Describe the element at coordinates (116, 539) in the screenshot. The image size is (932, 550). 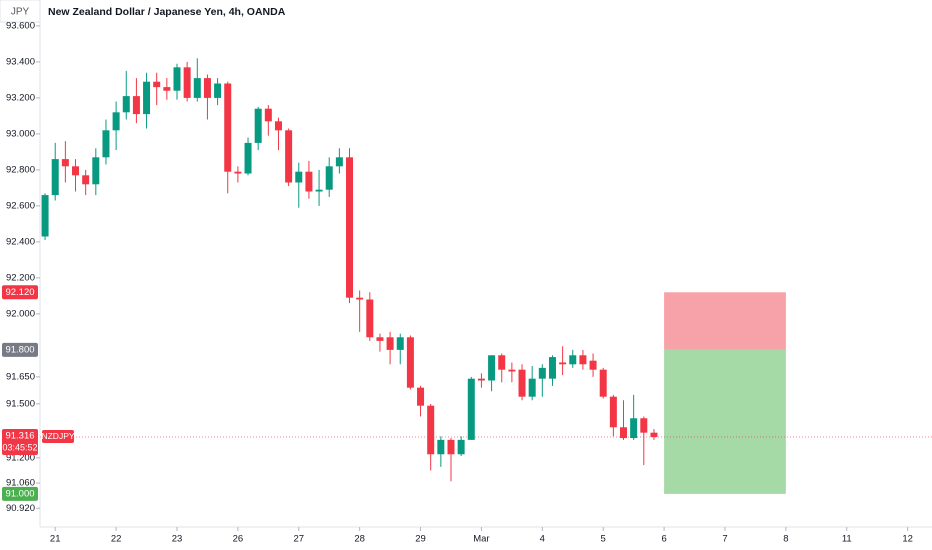
I see `x-tick-label: 22` at that location.